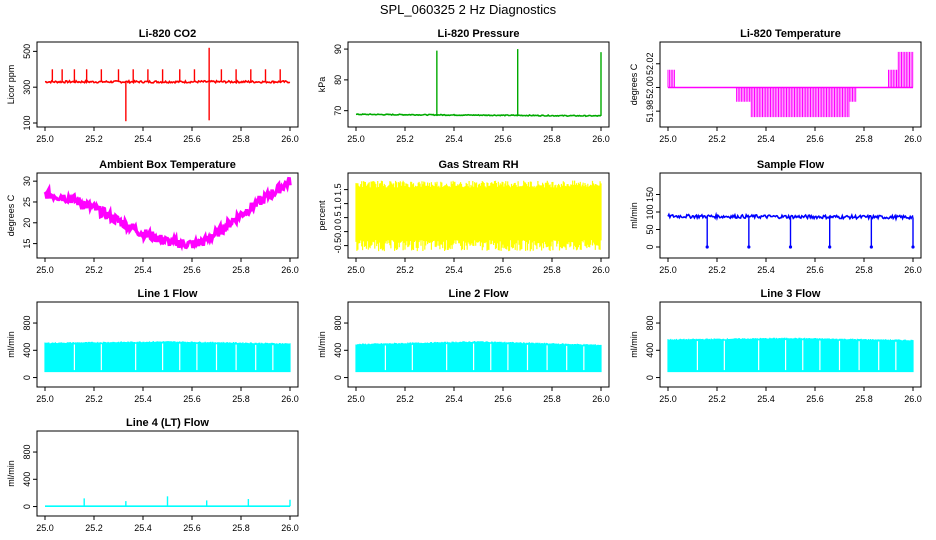 The width and height of the screenshot is (936, 540). I want to click on chart-title: Line 3 Flow, so click(791, 294).